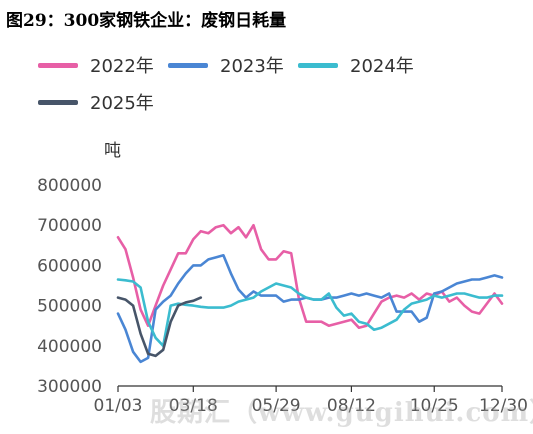 The image size is (533, 434). Describe the element at coordinates (252, 66) in the screenshot. I see `legend-label-2023: 2023年` at that location.